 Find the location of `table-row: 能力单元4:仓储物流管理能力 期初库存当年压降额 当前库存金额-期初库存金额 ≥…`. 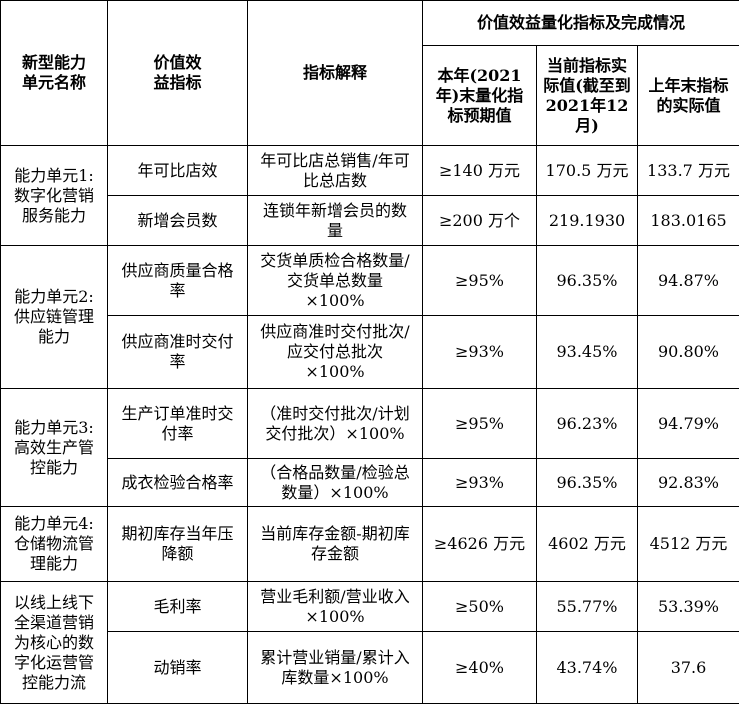

table-row: 能力单元4:仓储物流管理能力 期初库存当年压降额 当前库存金额-期初库存金额 ≥… is located at coordinates (370, 544).